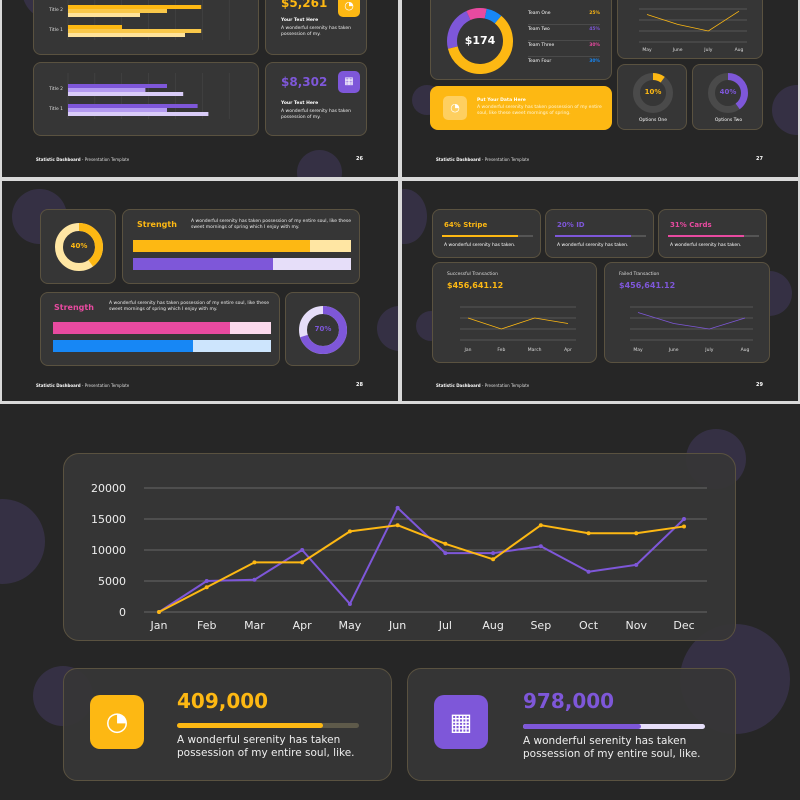 This screenshot has width=800, height=800. I want to click on donut-slice-team-four, so click(480, 41).